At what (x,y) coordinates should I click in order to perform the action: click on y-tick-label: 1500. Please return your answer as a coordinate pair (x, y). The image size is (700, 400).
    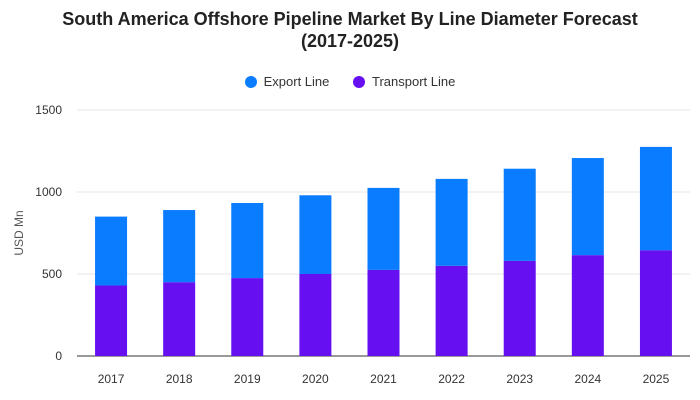
    Looking at the image, I should click on (48, 110).